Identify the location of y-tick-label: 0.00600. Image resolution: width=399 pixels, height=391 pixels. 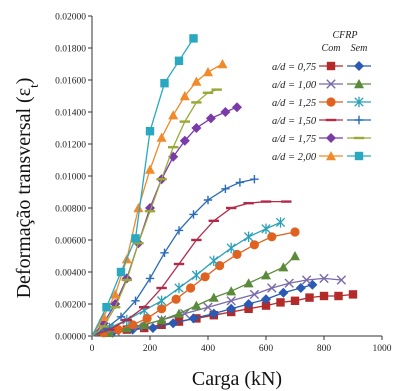
(70, 242).